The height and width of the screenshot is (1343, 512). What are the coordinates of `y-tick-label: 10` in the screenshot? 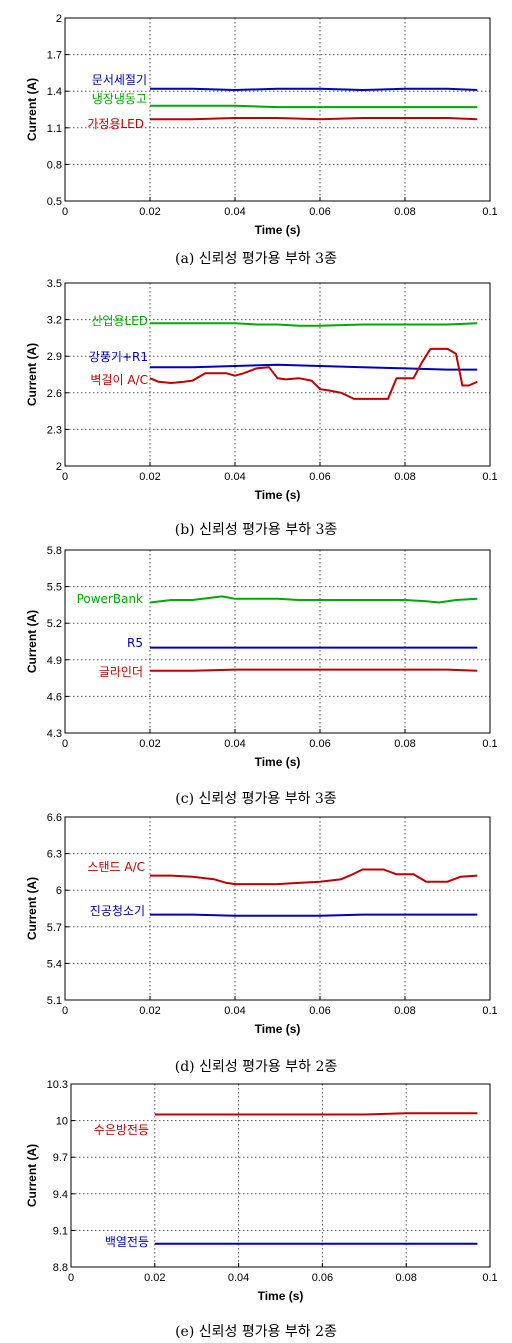 It's located at (62, 1122).